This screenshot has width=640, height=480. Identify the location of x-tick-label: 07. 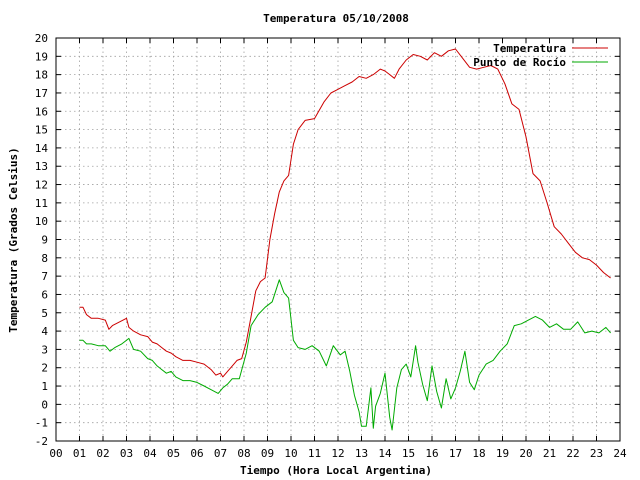
(220, 453).